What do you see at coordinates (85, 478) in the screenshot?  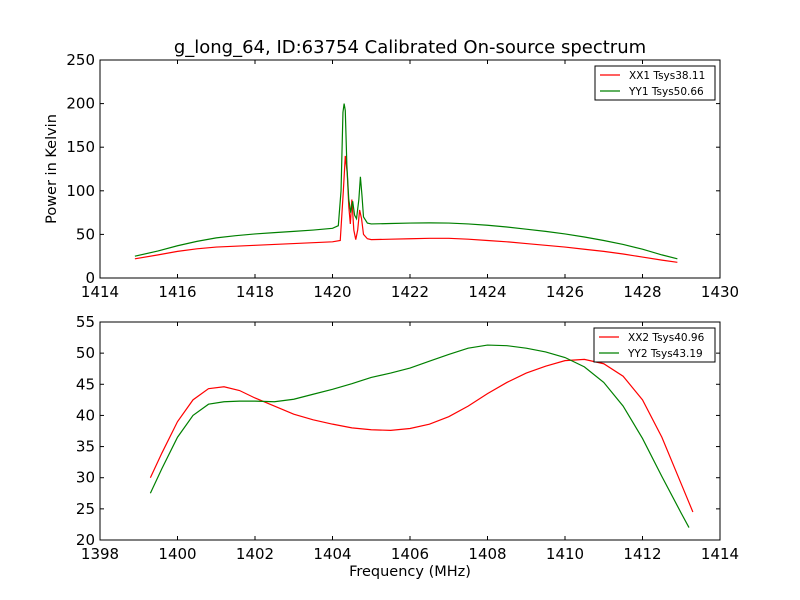 I see `y-tick-label: 30` at bounding box center [85, 478].